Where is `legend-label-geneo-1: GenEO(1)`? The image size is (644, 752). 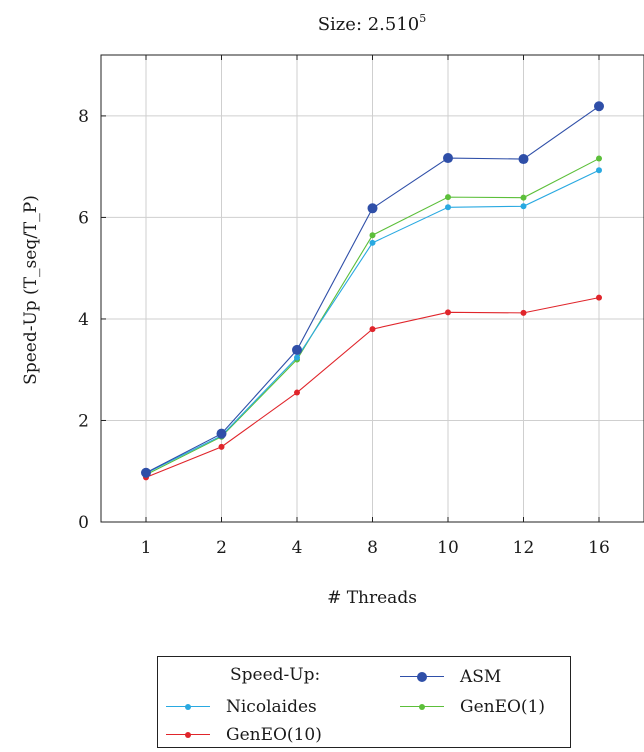
legend-label-geneo-1: GenEO(1) is located at coordinates (503, 707).